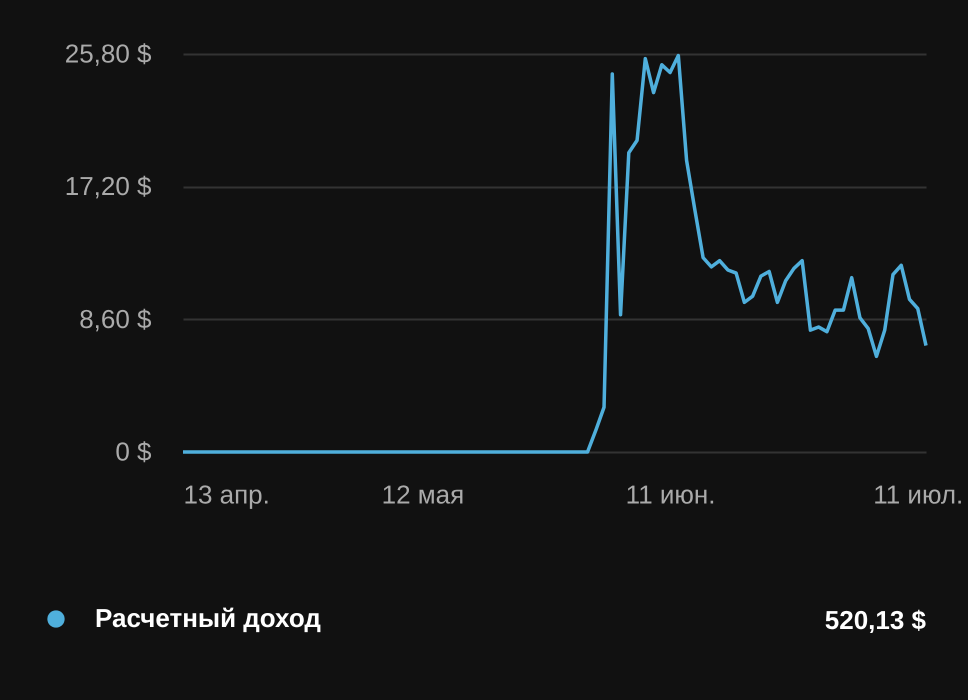 This screenshot has width=968, height=700. Describe the element at coordinates (133, 451) in the screenshot. I see `y-tick-label: 0 $` at that location.